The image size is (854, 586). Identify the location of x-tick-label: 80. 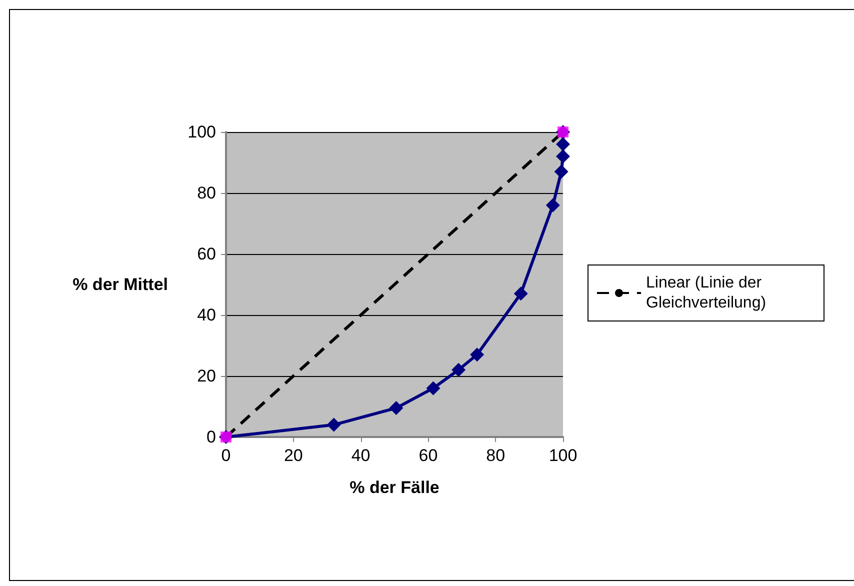
(496, 455).